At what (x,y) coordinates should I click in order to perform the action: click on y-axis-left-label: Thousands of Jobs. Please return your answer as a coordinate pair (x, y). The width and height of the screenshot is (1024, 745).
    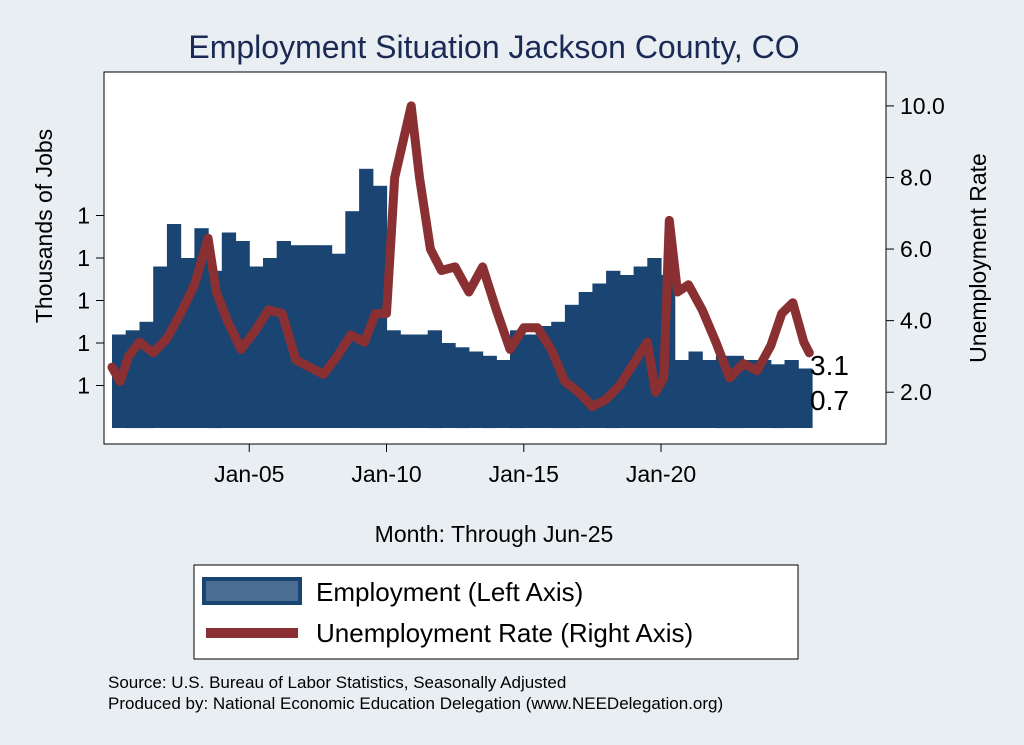
    Looking at the image, I should click on (44, 226).